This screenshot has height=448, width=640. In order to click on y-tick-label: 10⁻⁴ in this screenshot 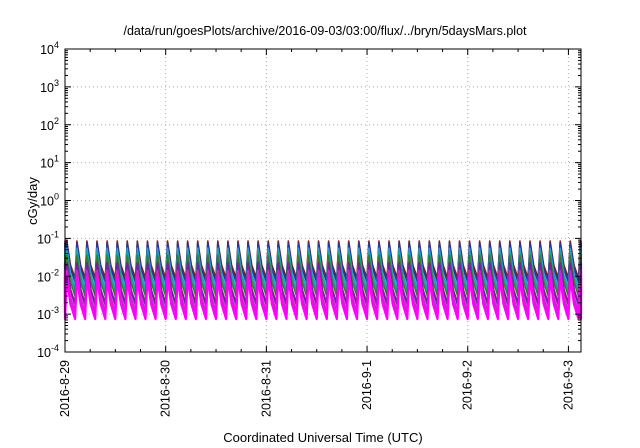, I will do `click(48, 351)`.